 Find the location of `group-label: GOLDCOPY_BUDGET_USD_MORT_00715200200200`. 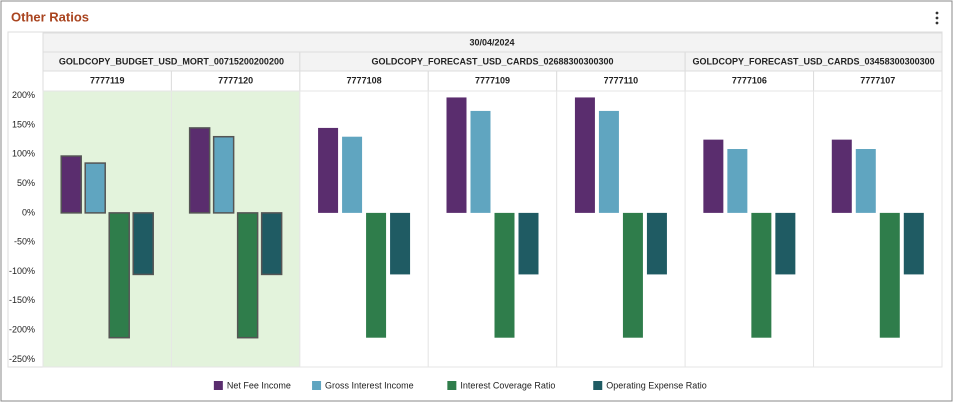

group-label: GOLDCOPY_BUDGET_USD_MORT_00715200200200 is located at coordinates (171, 61).